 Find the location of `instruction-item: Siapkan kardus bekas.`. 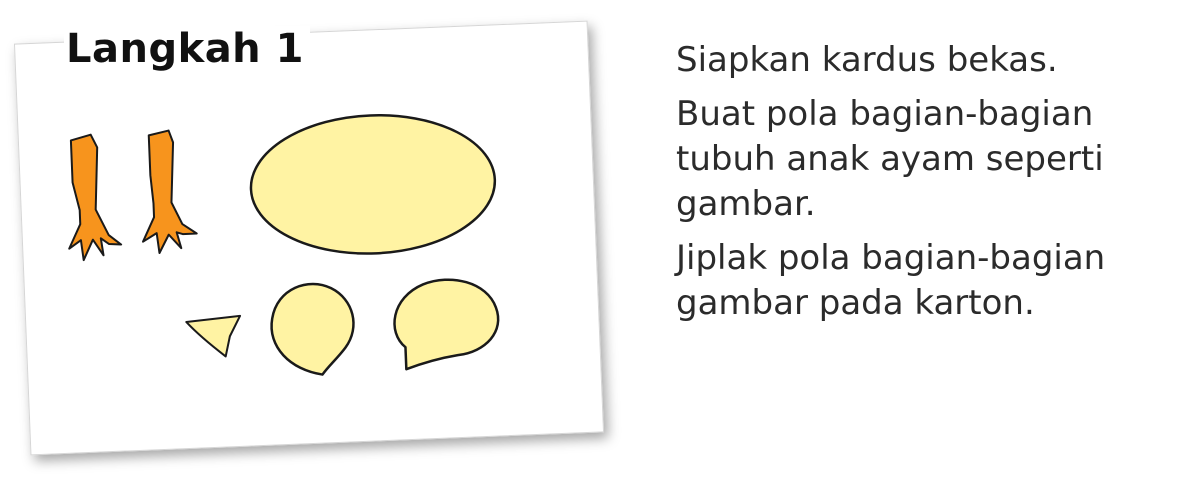

instruction-item: Siapkan kardus bekas. is located at coordinates (867, 60).